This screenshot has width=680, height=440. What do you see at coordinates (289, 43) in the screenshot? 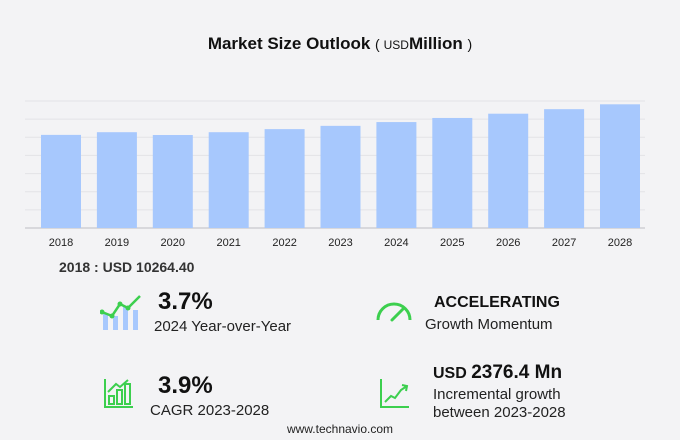
I see `title-main: Market Size Outlook` at bounding box center [289, 43].